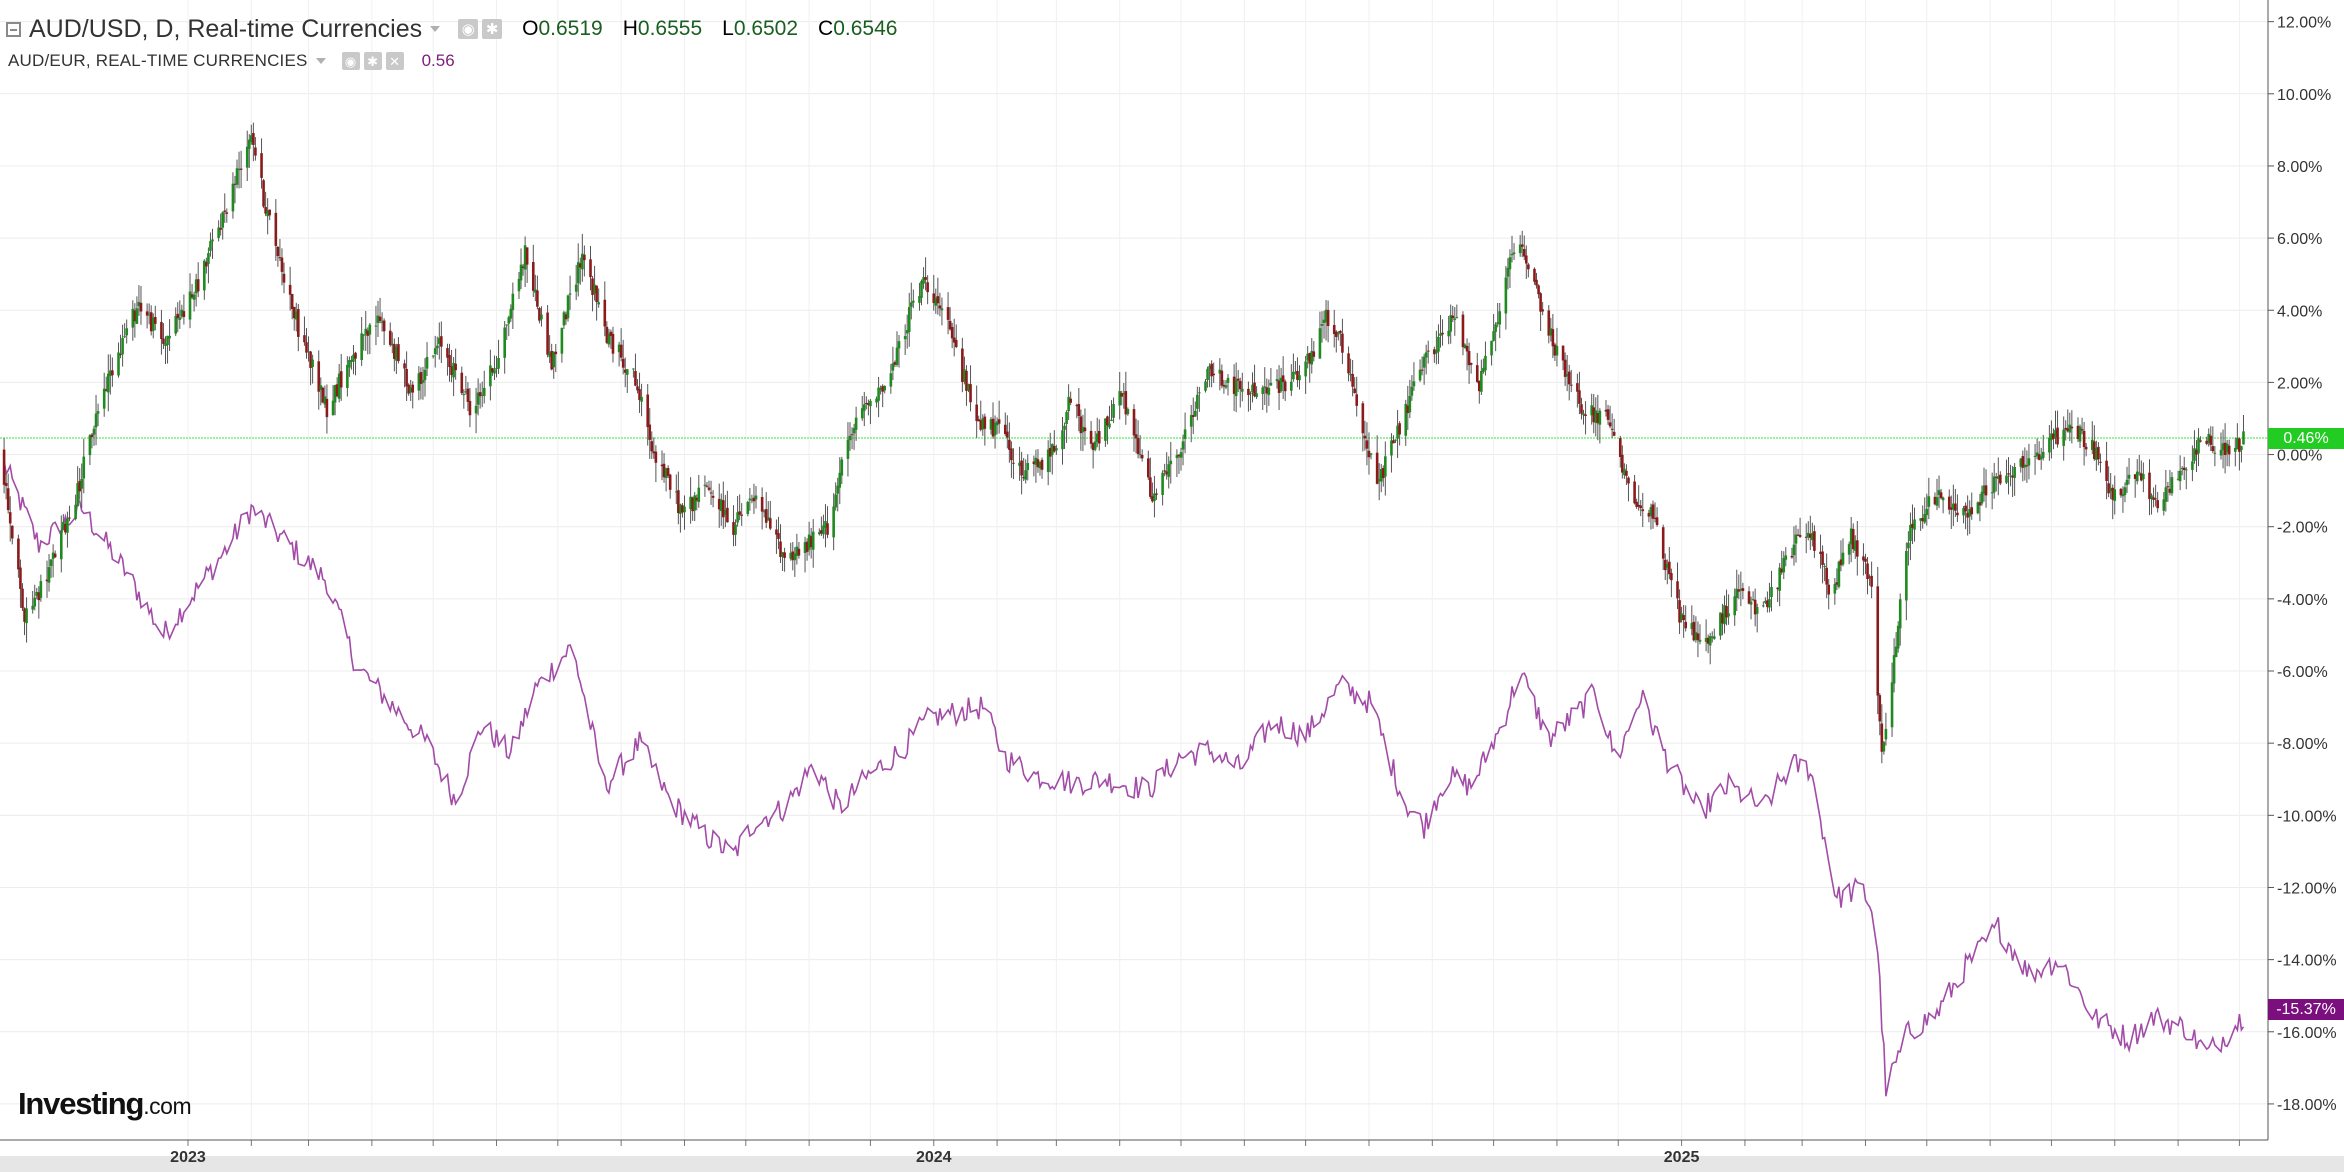  What do you see at coordinates (394, 61) in the screenshot?
I see `close-icon: ✕` at bounding box center [394, 61].